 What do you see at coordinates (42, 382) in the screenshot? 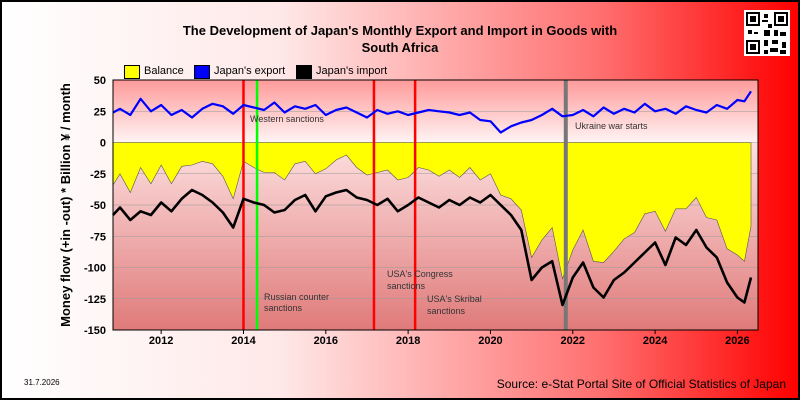
I see `date-stamp: 31.7.2026` at bounding box center [42, 382].